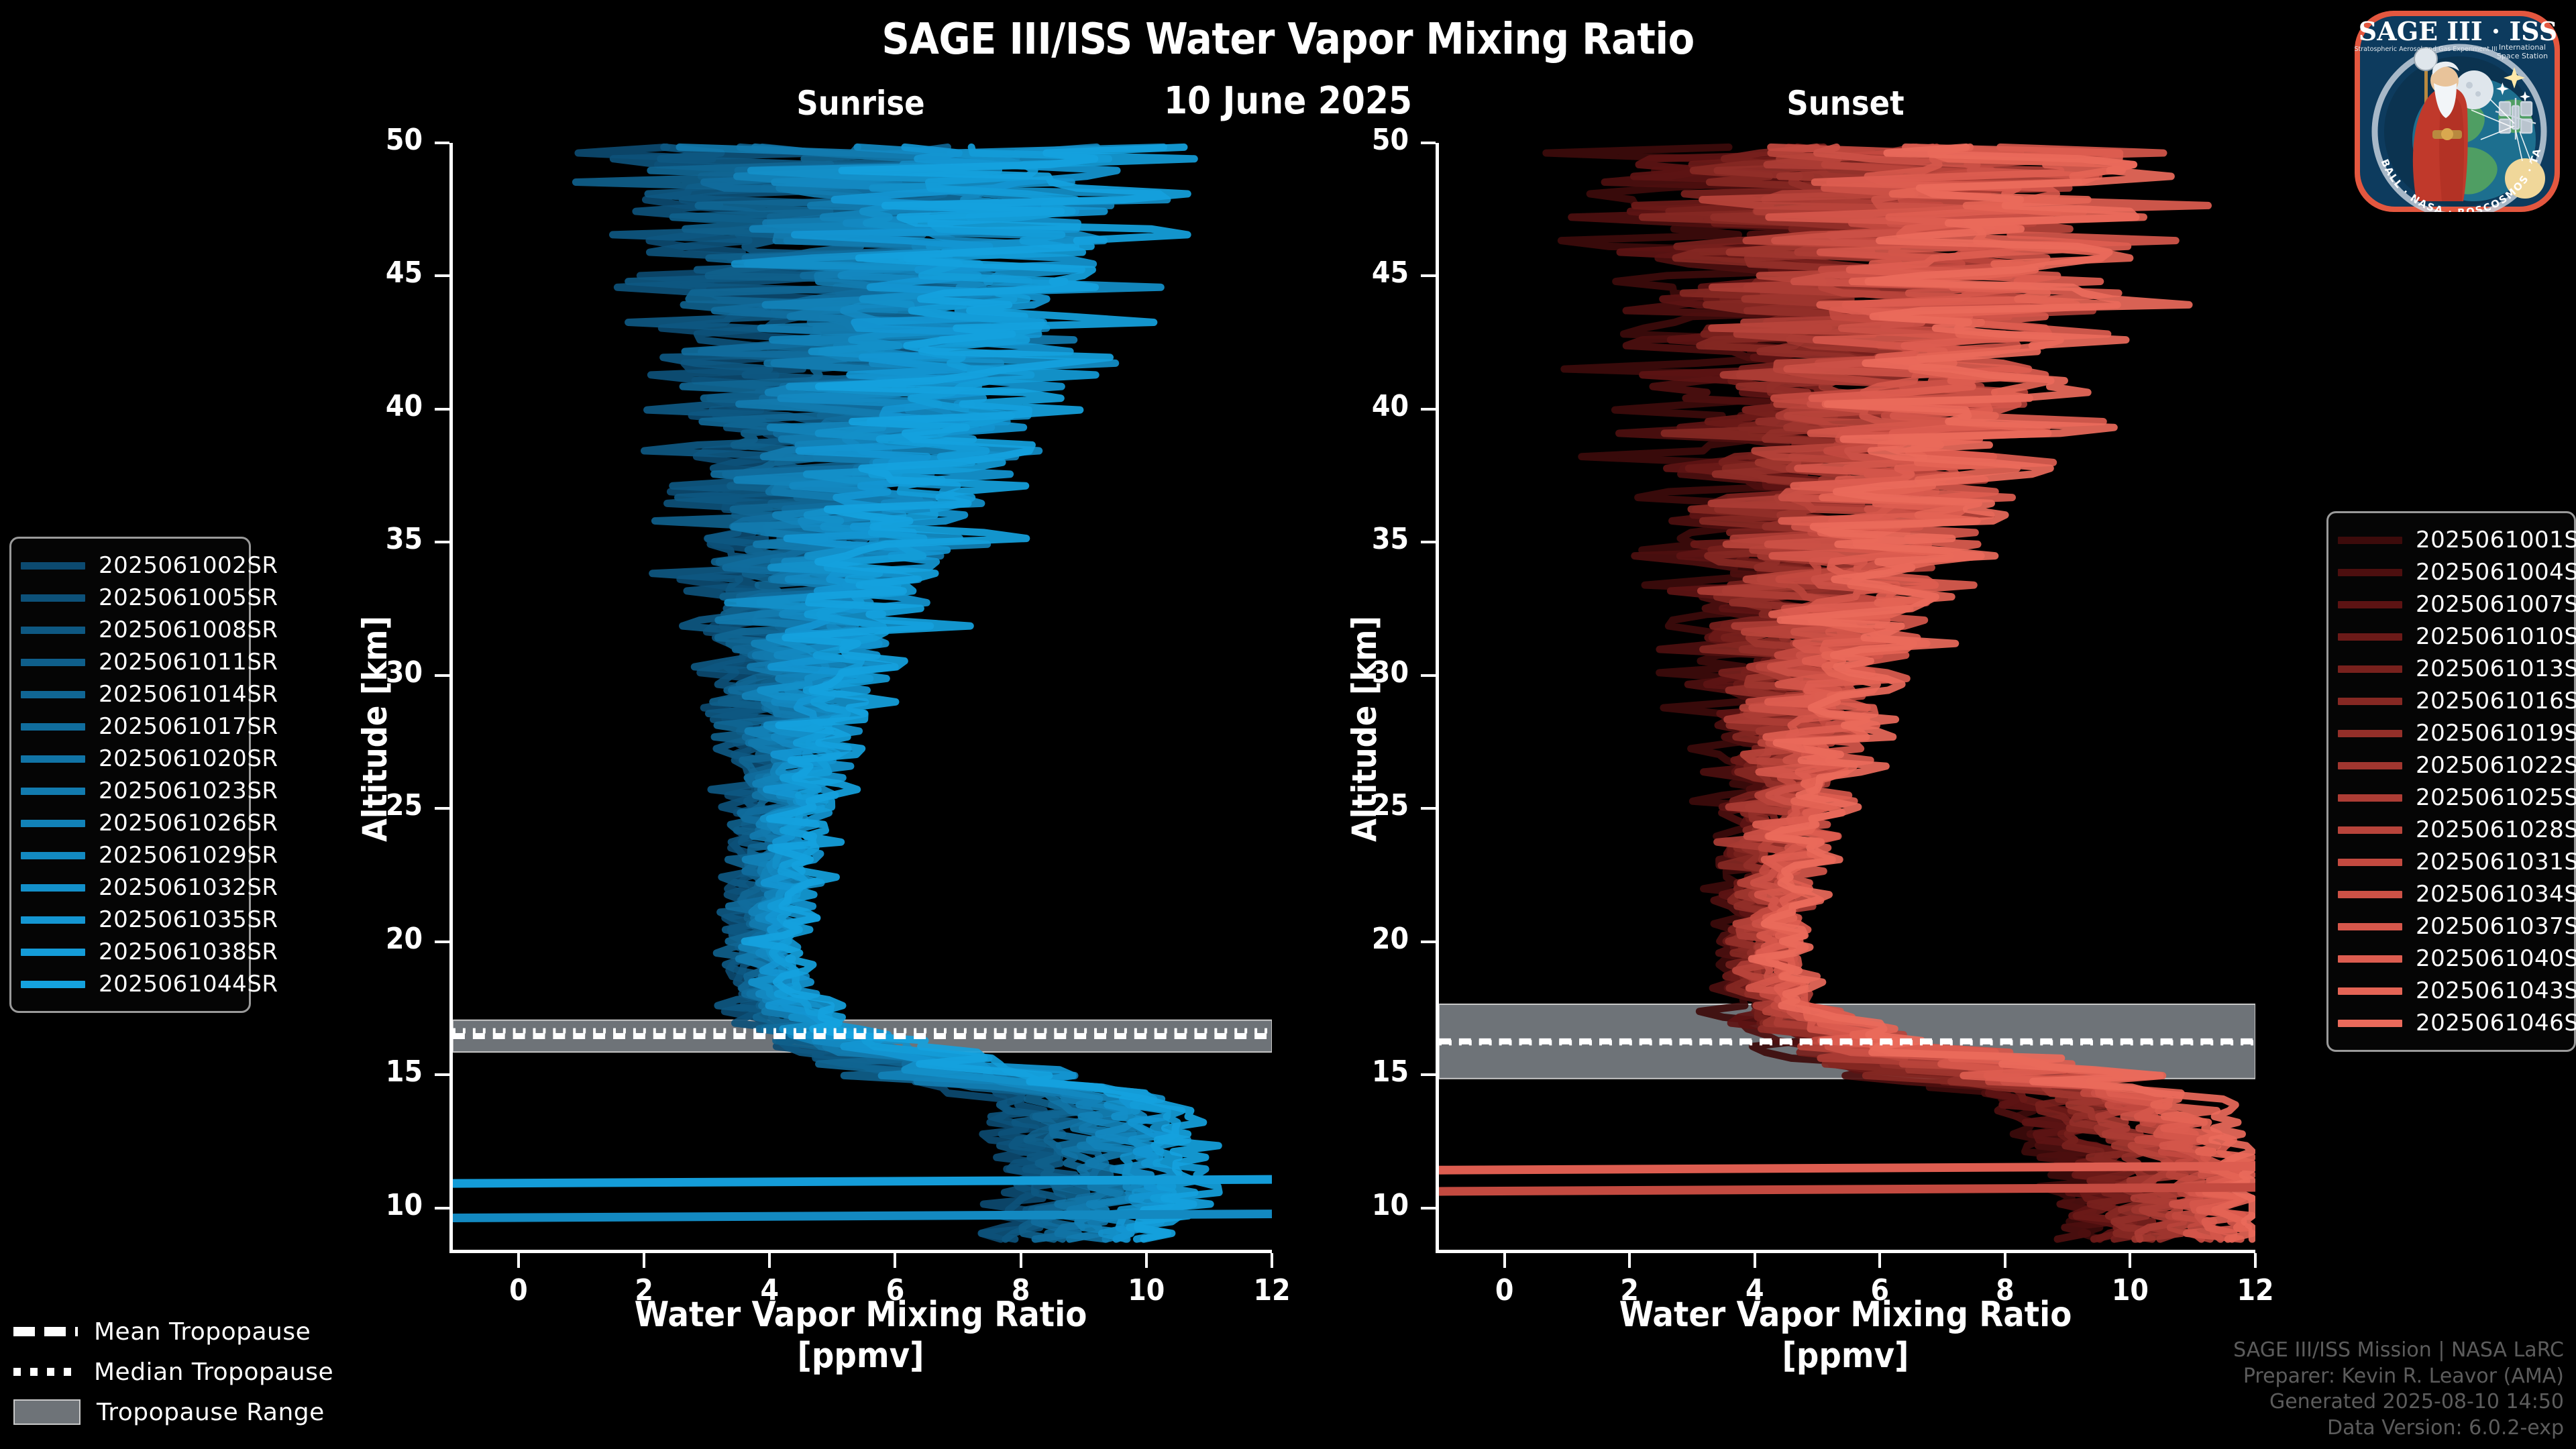 This screenshot has height=1449, width=2576. I want to click on sunrise-y-axis-title: Altitude [km], so click(375, 729).